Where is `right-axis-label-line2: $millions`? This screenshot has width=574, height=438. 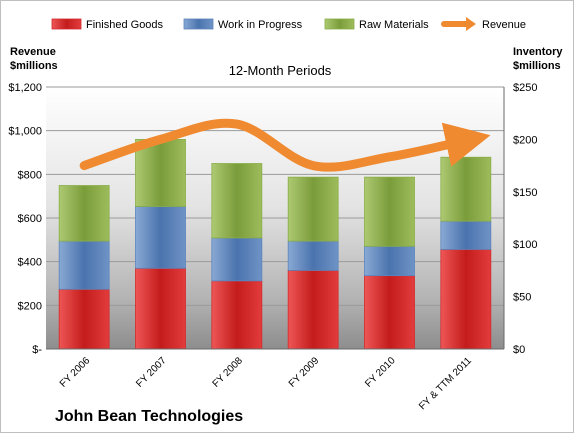 right-axis-label-line2: $millions is located at coordinates (537, 66).